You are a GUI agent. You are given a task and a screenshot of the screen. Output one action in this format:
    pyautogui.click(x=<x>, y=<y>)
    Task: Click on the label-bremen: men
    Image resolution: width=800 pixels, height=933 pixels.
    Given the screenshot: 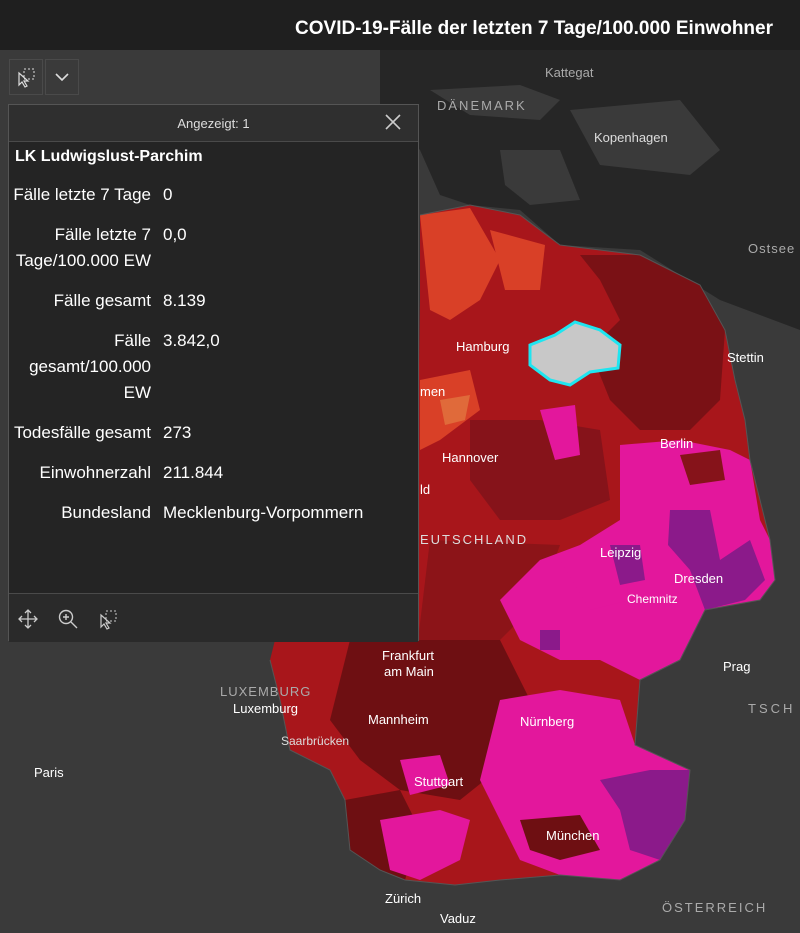 What is the action you would take?
    pyautogui.click(x=432, y=391)
    